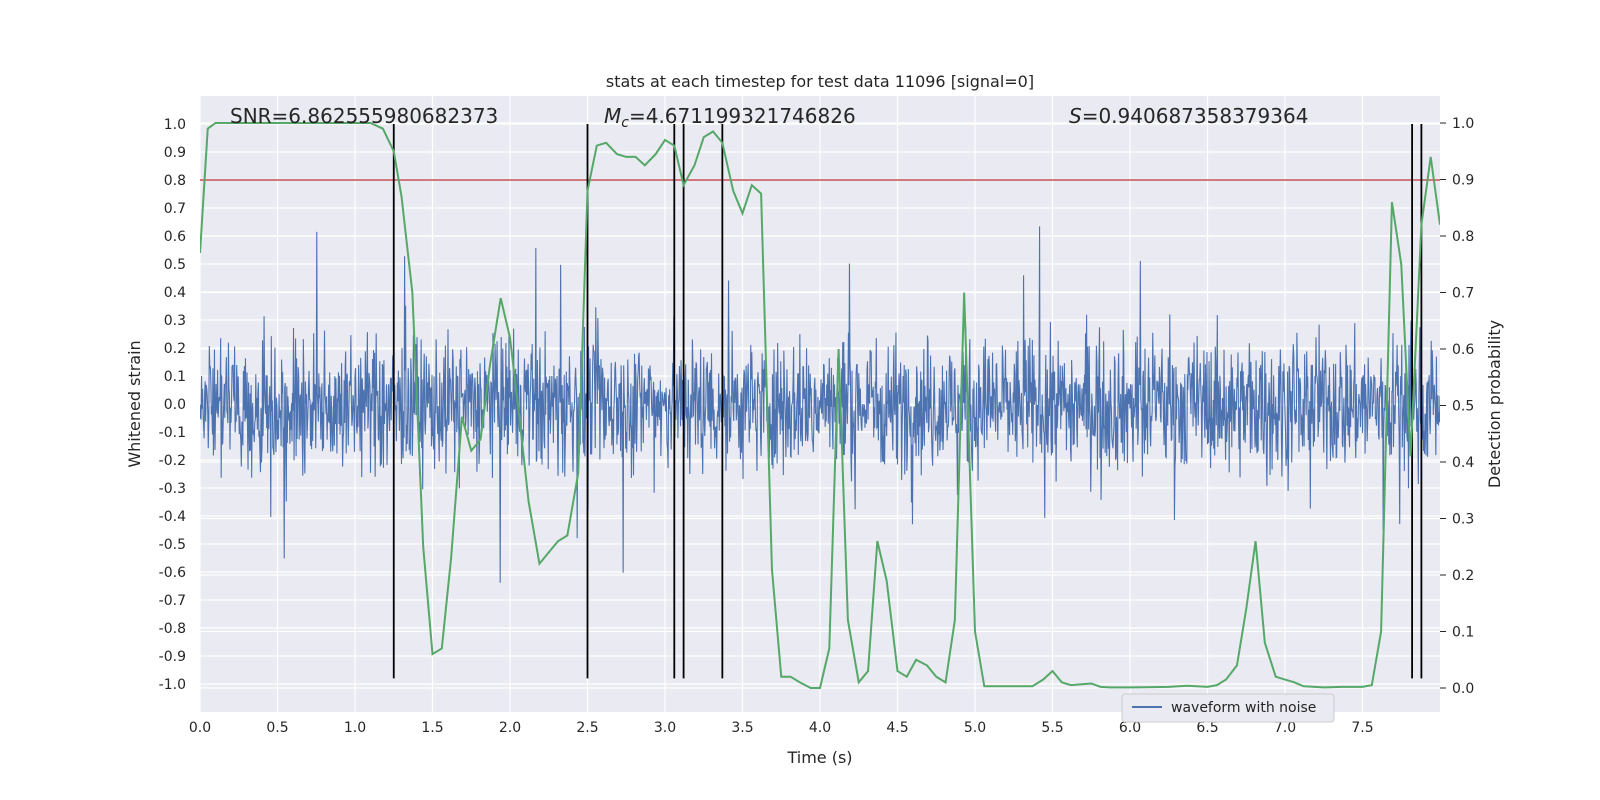 The image size is (1600, 800). What do you see at coordinates (172, 573) in the screenshot?
I see `y-tick-label-left: -0.6` at bounding box center [172, 573].